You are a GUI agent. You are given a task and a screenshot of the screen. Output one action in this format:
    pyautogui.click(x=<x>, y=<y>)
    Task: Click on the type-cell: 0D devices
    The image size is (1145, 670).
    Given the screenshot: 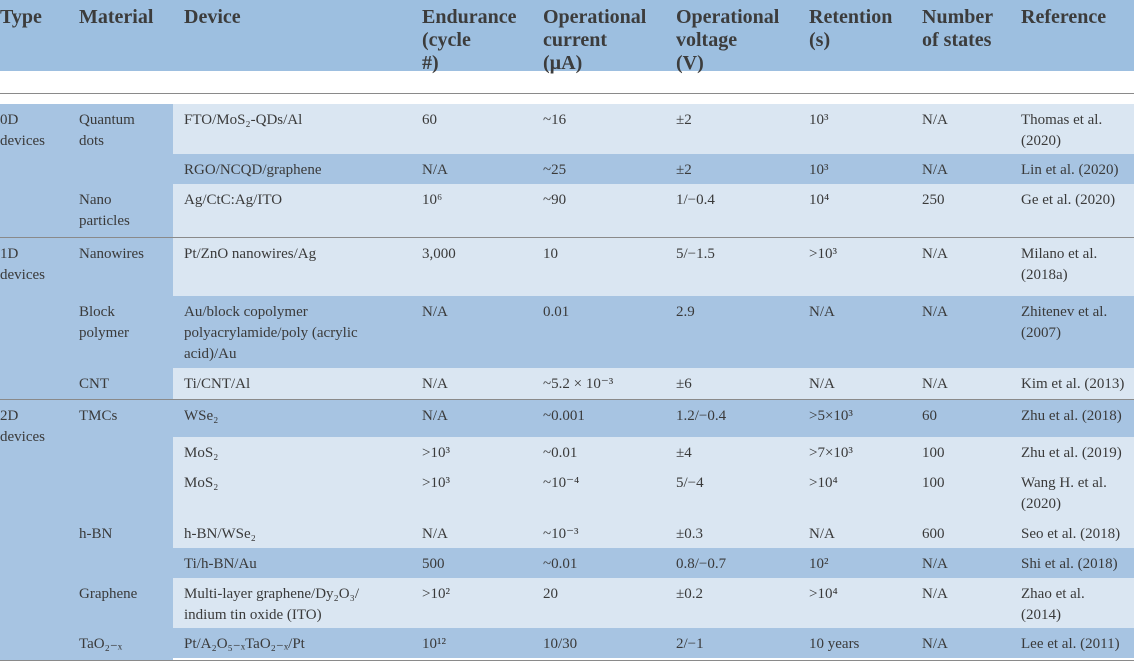 What is the action you would take?
    pyautogui.click(x=22, y=130)
    